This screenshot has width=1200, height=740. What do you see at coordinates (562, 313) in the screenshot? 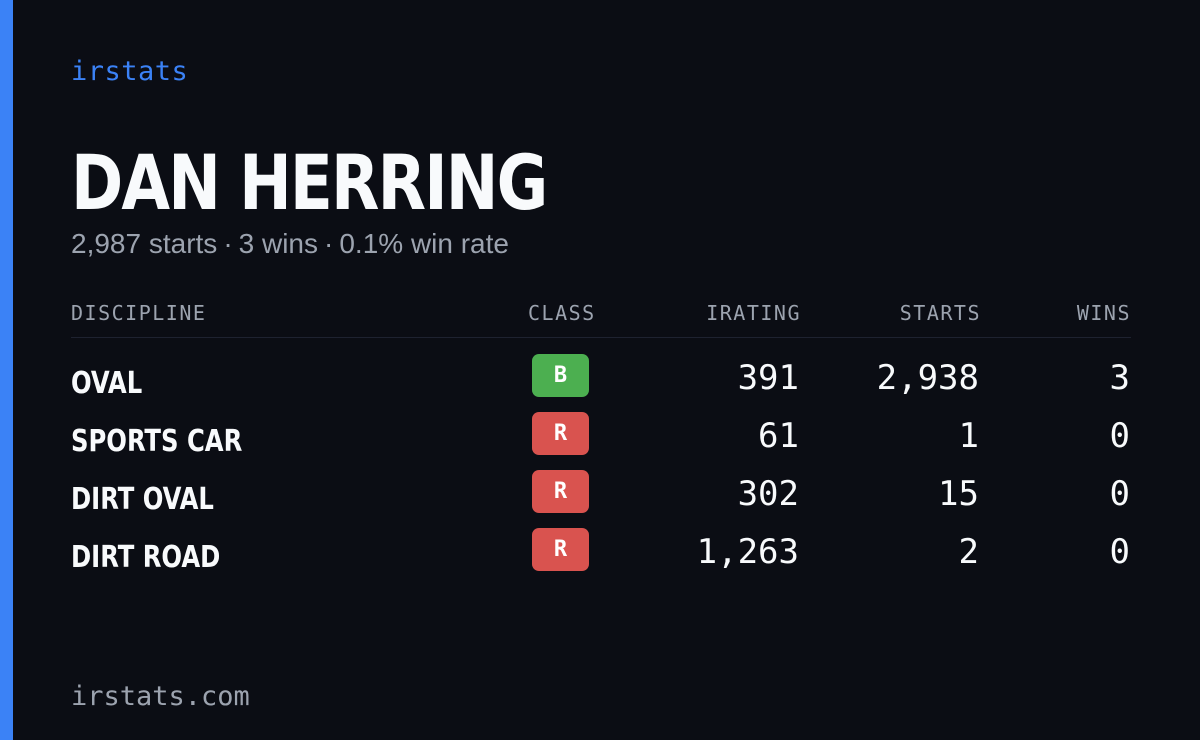
I see `header-class: CLASS` at bounding box center [562, 313].